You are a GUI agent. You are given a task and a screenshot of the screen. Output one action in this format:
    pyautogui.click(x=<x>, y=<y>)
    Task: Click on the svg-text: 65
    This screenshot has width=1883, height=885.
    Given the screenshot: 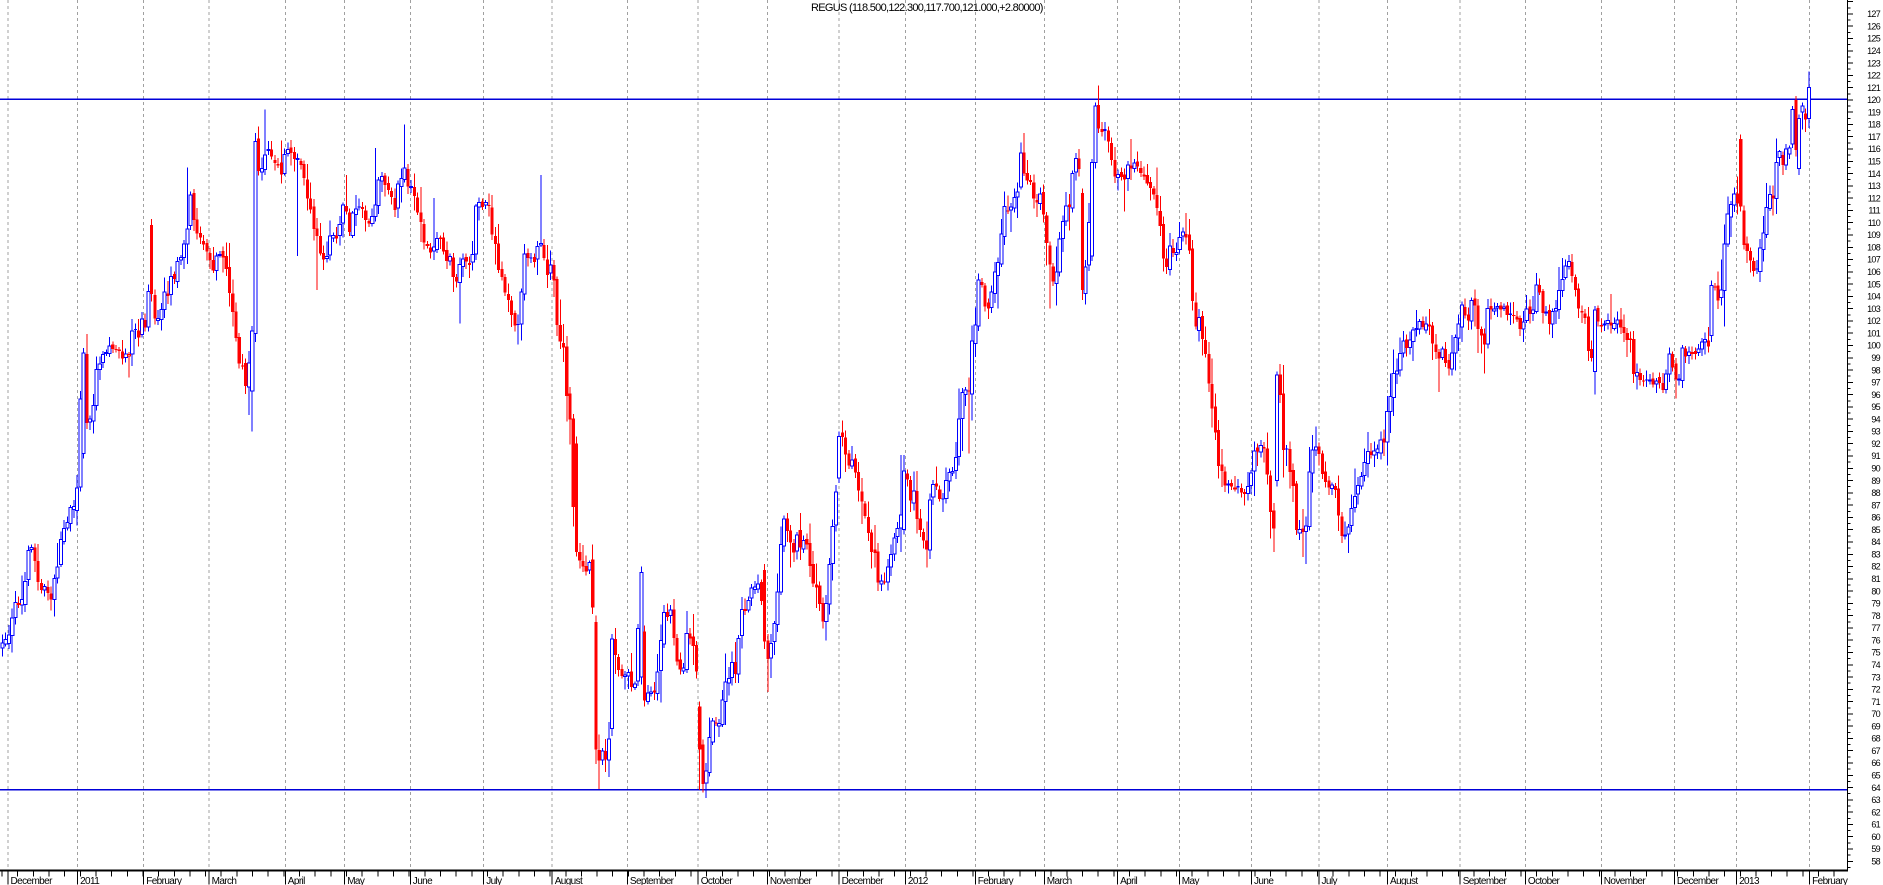 What is the action you would take?
    pyautogui.click(x=1875, y=776)
    